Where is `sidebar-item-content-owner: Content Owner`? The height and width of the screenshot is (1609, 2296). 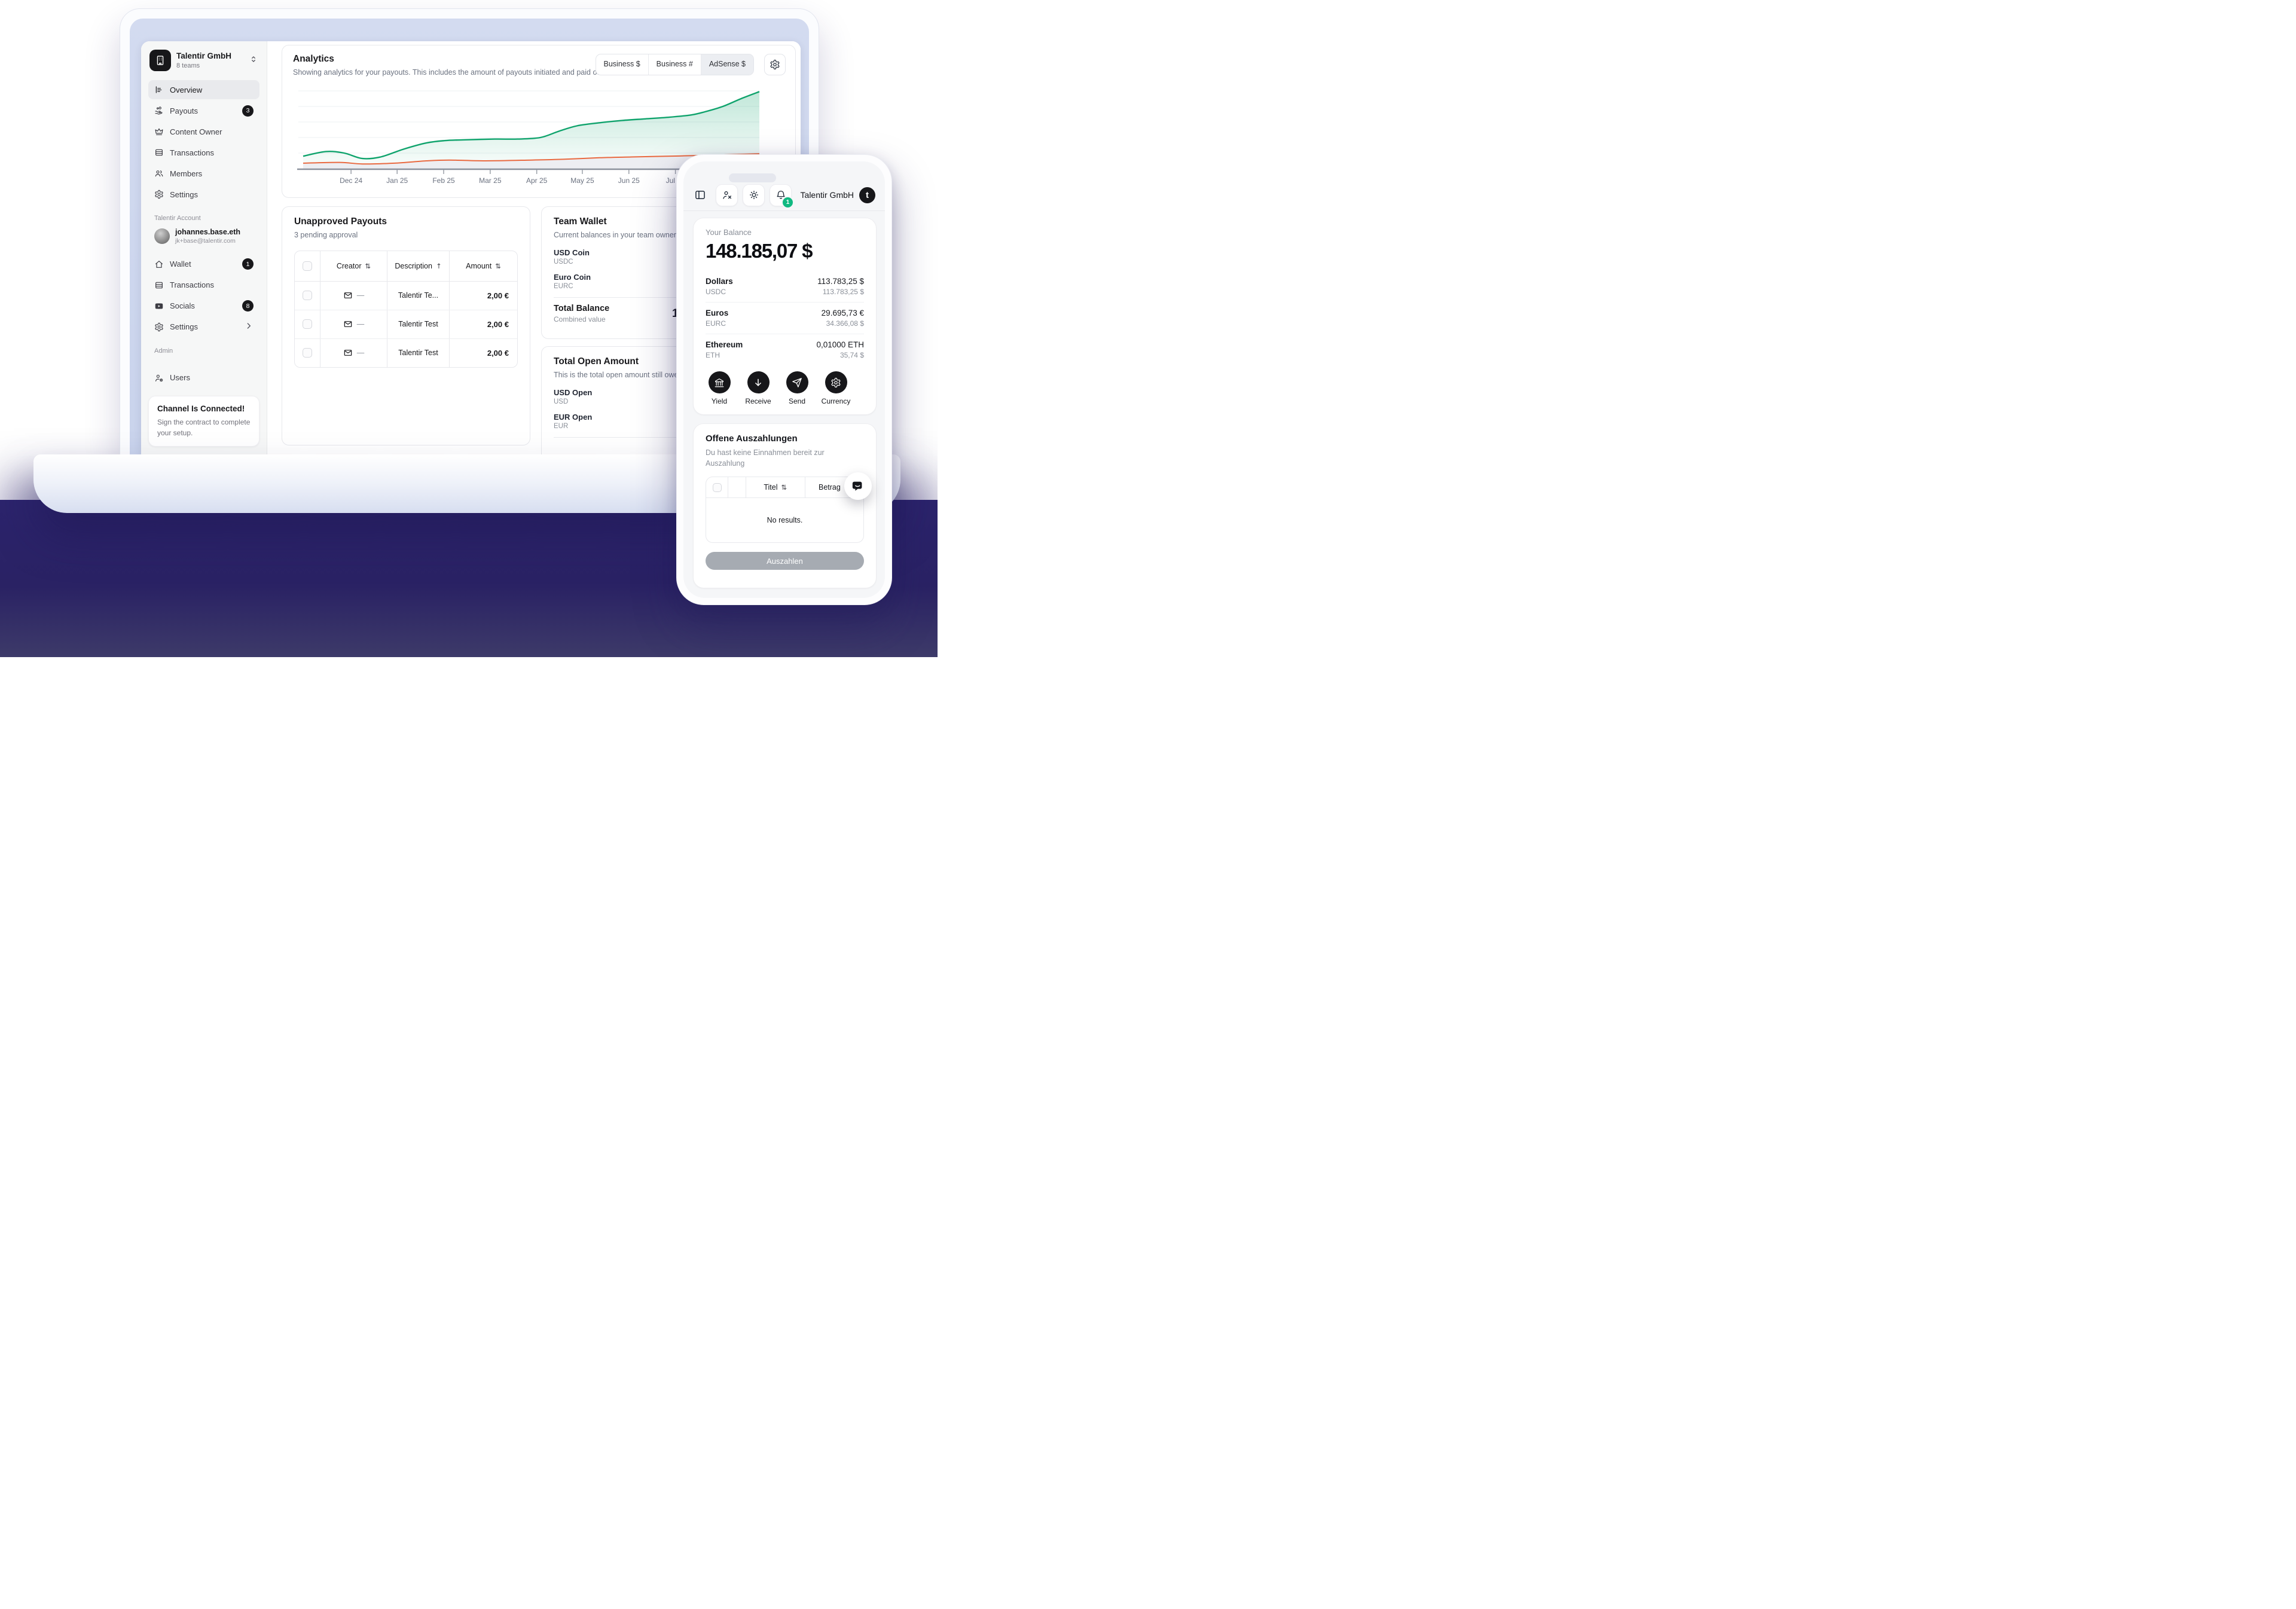
sidebar-item-content-owner: Content Owner is located at coordinates (203, 131).